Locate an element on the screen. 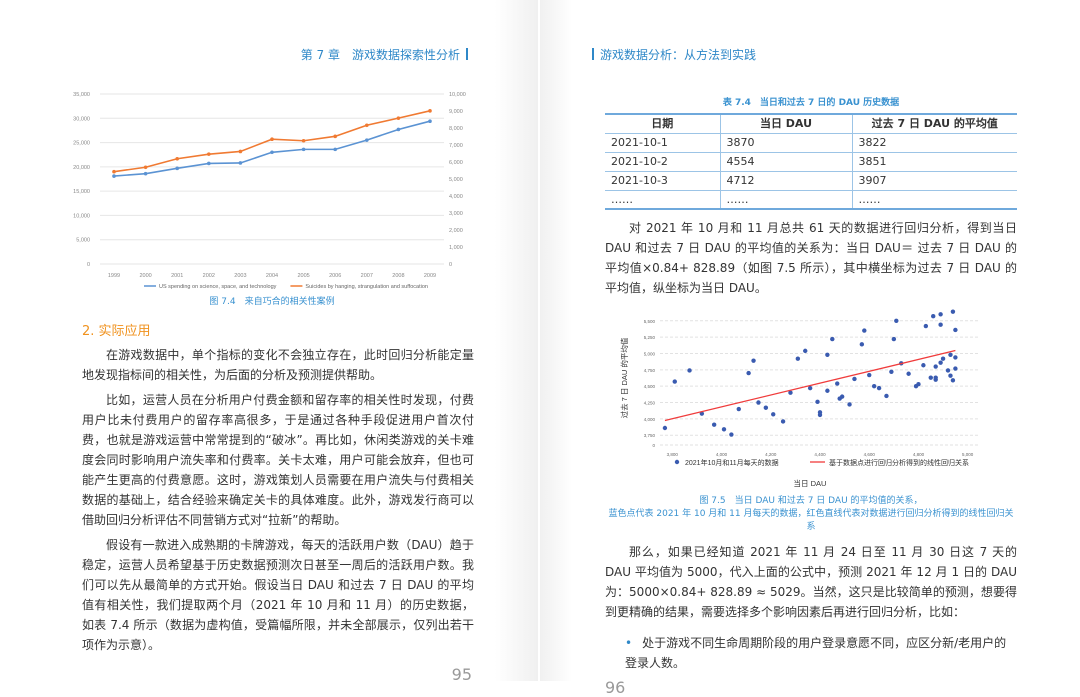 This screenshot has height=697, width=1080. legend-label: 基于数据点进行回归分析得到的线性回归关系 is located at coordinates (899, 462).